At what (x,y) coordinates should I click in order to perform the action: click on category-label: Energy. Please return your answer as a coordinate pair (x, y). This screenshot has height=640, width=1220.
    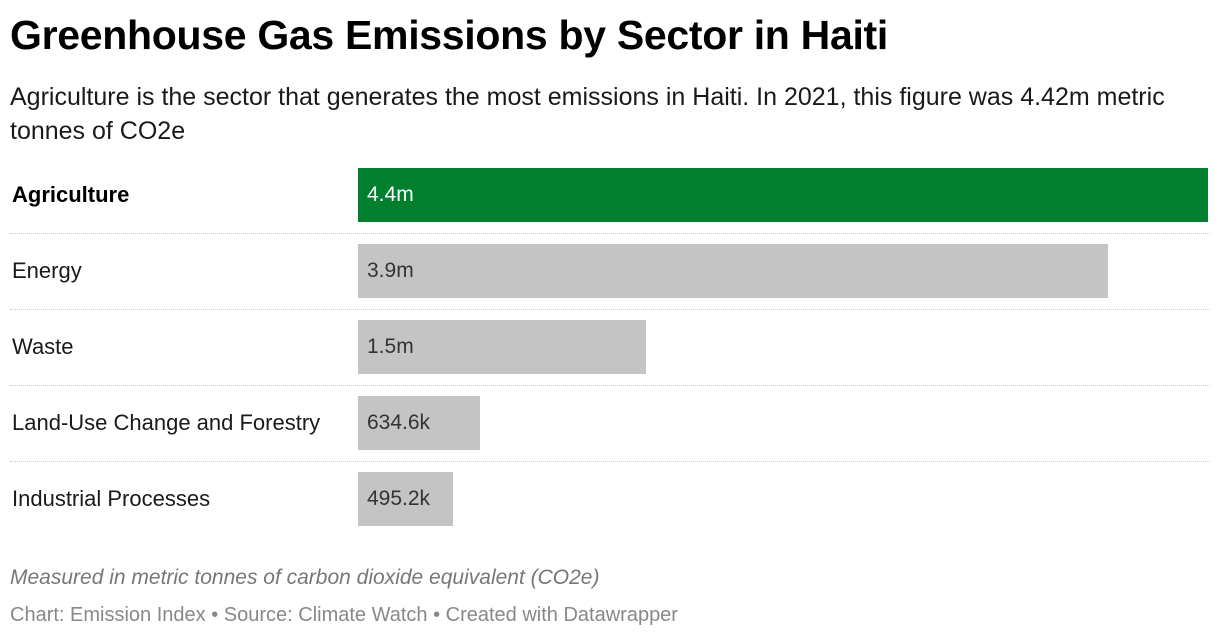
    Looking at the image, I should click on (47, 270).